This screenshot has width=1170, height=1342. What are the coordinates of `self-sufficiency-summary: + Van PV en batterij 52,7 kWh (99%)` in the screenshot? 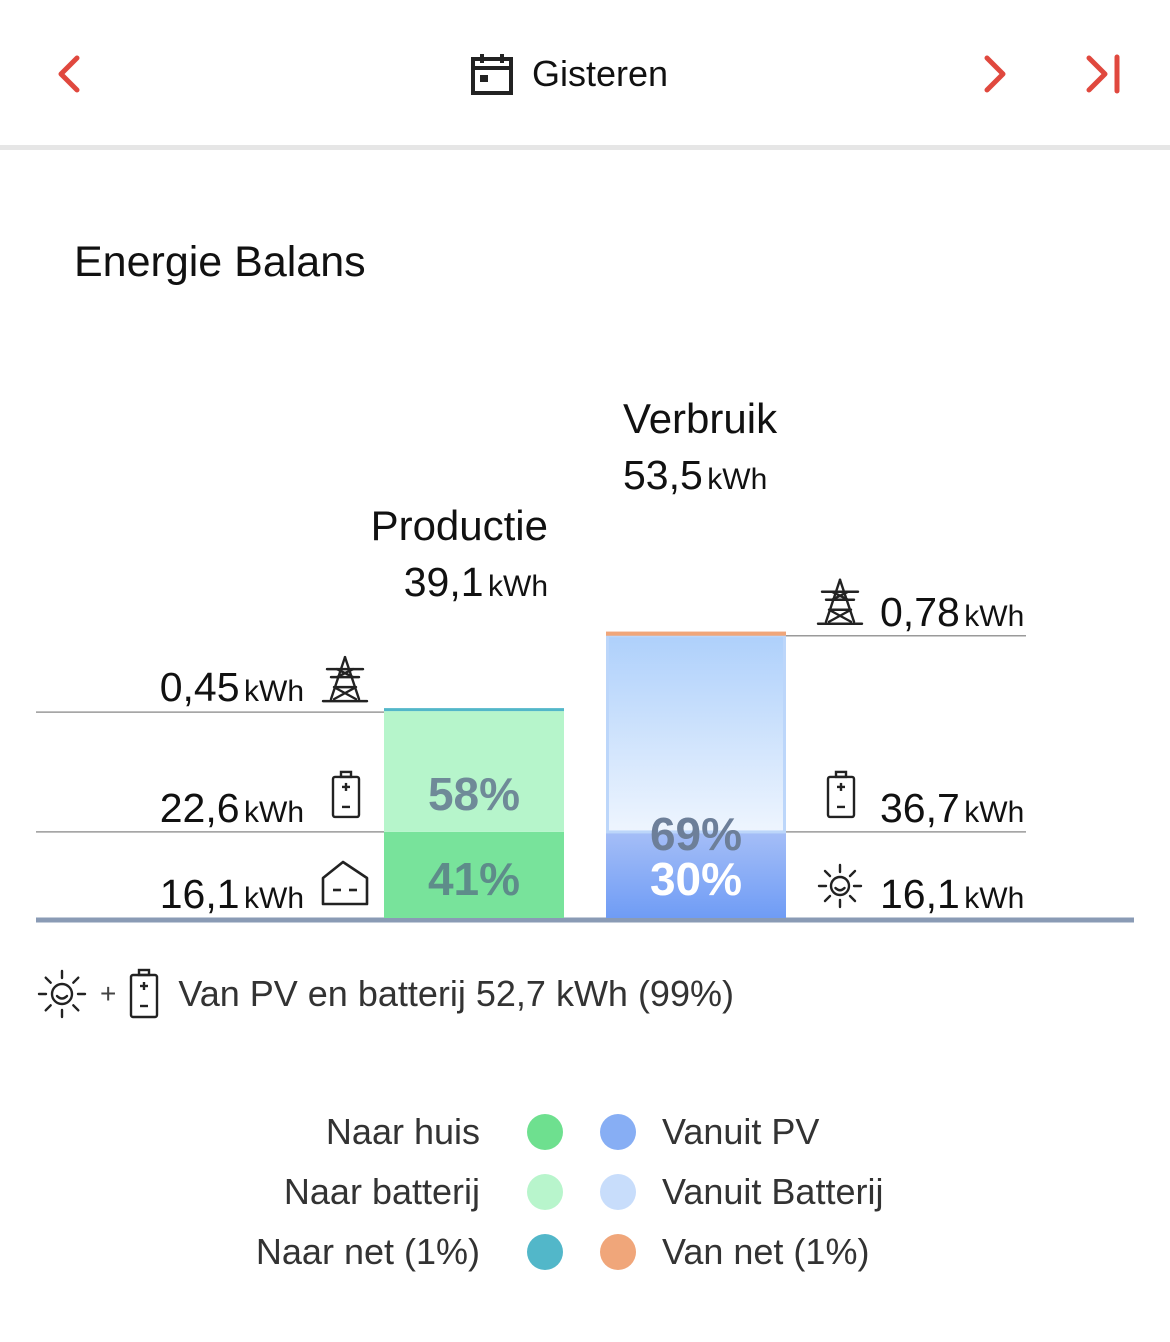 It's located at (385, 994).